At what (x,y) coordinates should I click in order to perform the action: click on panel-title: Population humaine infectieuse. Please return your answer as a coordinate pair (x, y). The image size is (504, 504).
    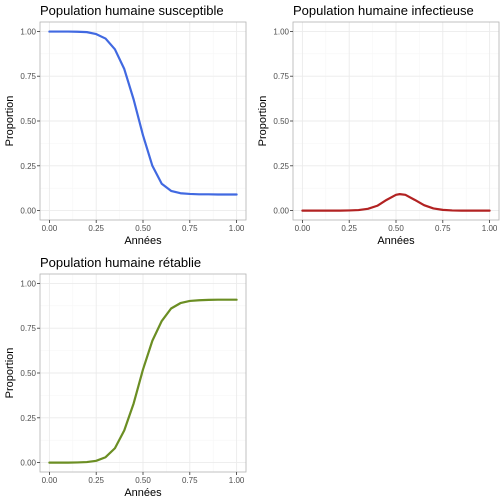
    Looking at the image, I should click on (383, 10).